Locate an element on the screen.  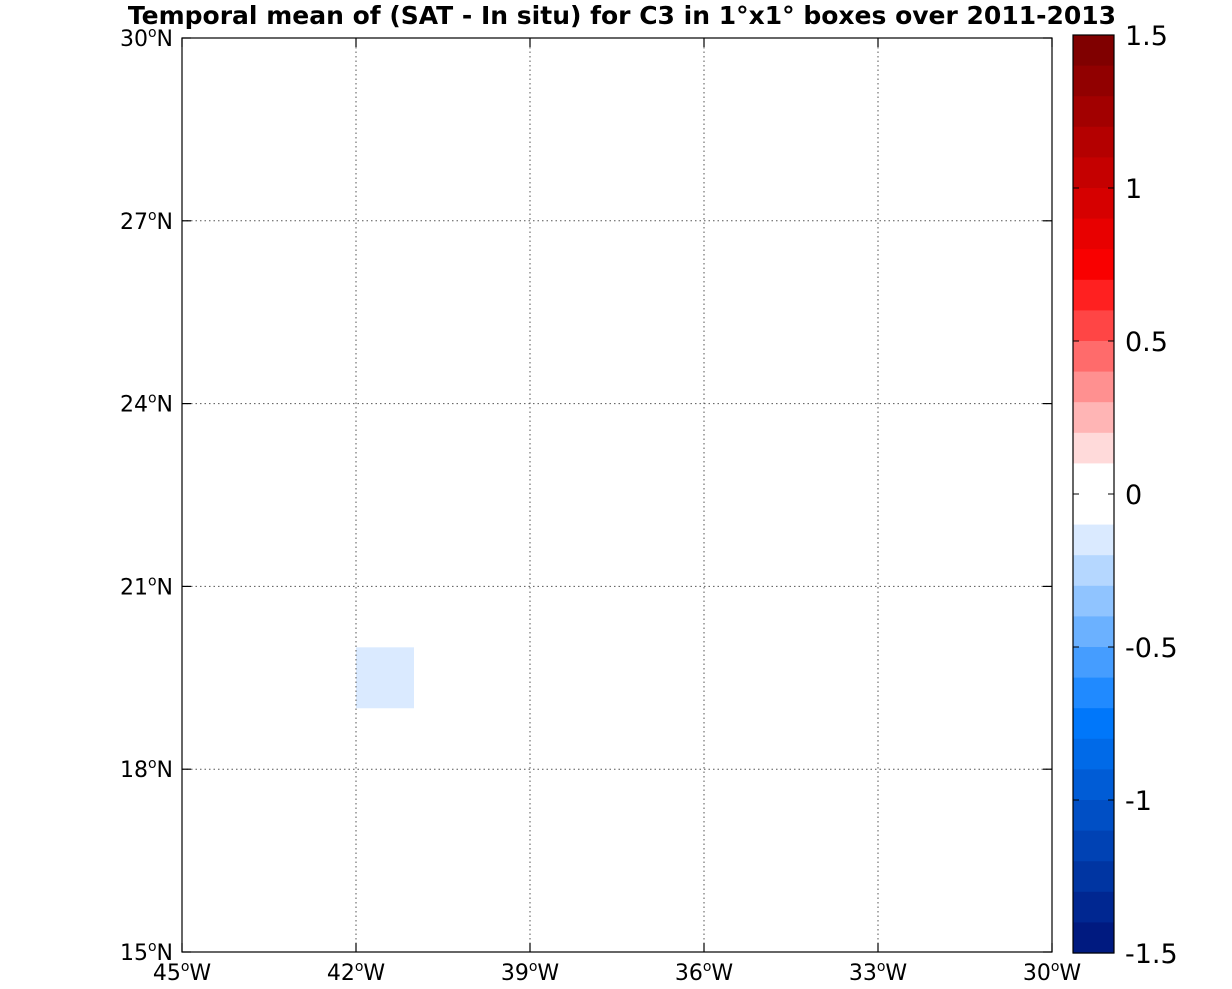
y-tick-label: 15oN is located at coordinates (146, 952).